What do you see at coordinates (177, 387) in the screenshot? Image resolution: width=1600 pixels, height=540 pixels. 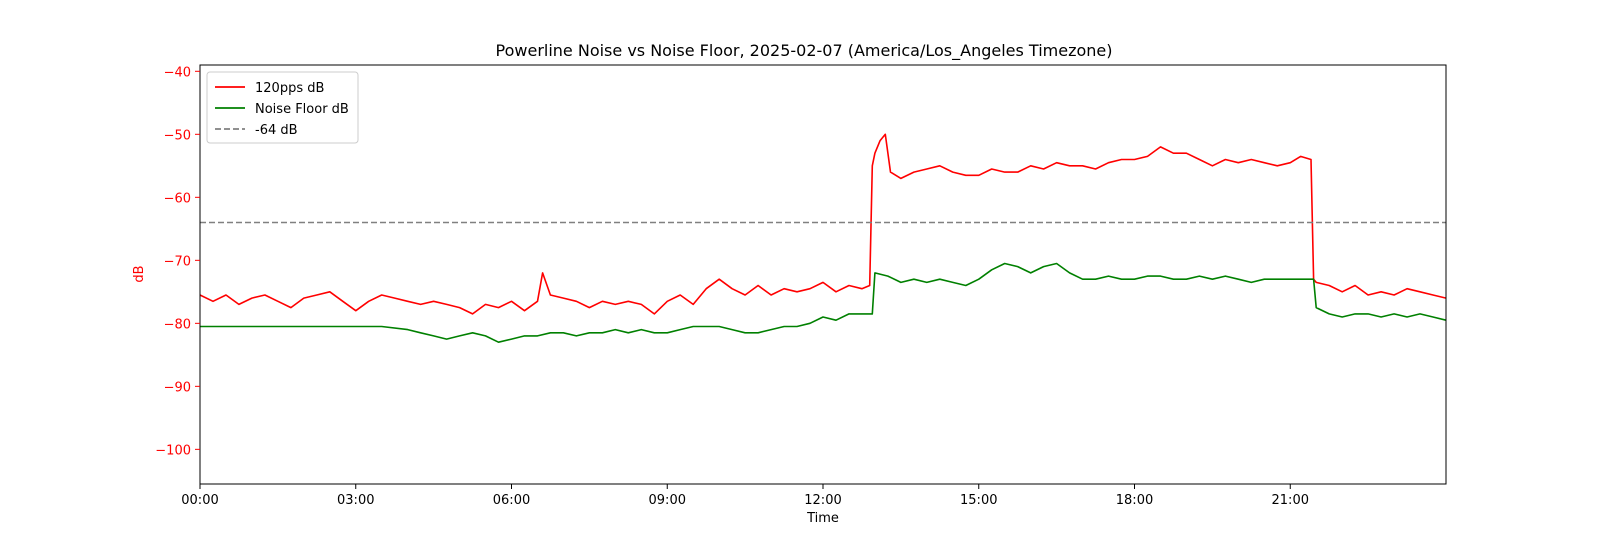 I see `y-tick-label: −90` at bounding box center [177, 387].